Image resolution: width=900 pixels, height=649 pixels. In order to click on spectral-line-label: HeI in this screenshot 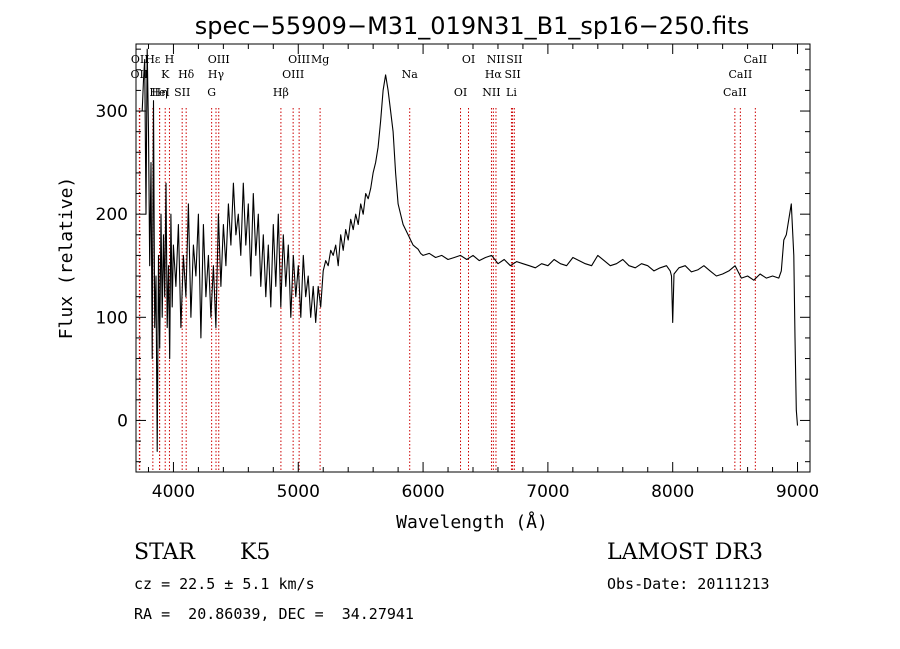, I will do `click(159, 92)`.